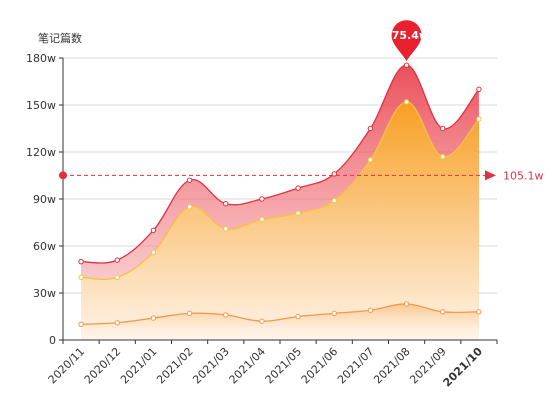  What do you see at coordinates (356, 366) in the screenshot?
I see `x-tick-label: 2021/07` at bounding box center [356, 366].